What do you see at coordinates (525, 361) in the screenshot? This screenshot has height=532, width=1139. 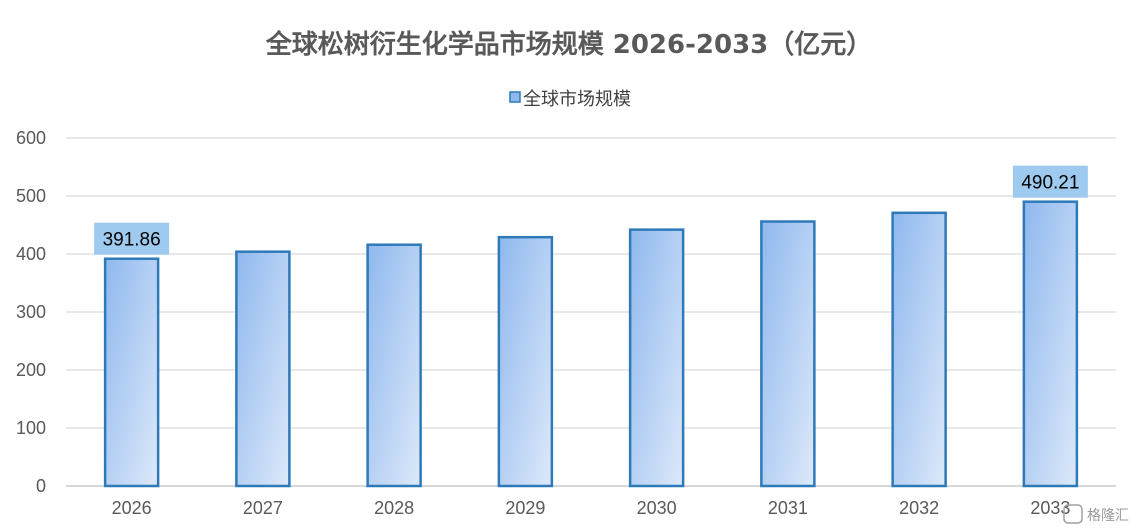 I see `bar-2029` at bounding box center [525, 361].